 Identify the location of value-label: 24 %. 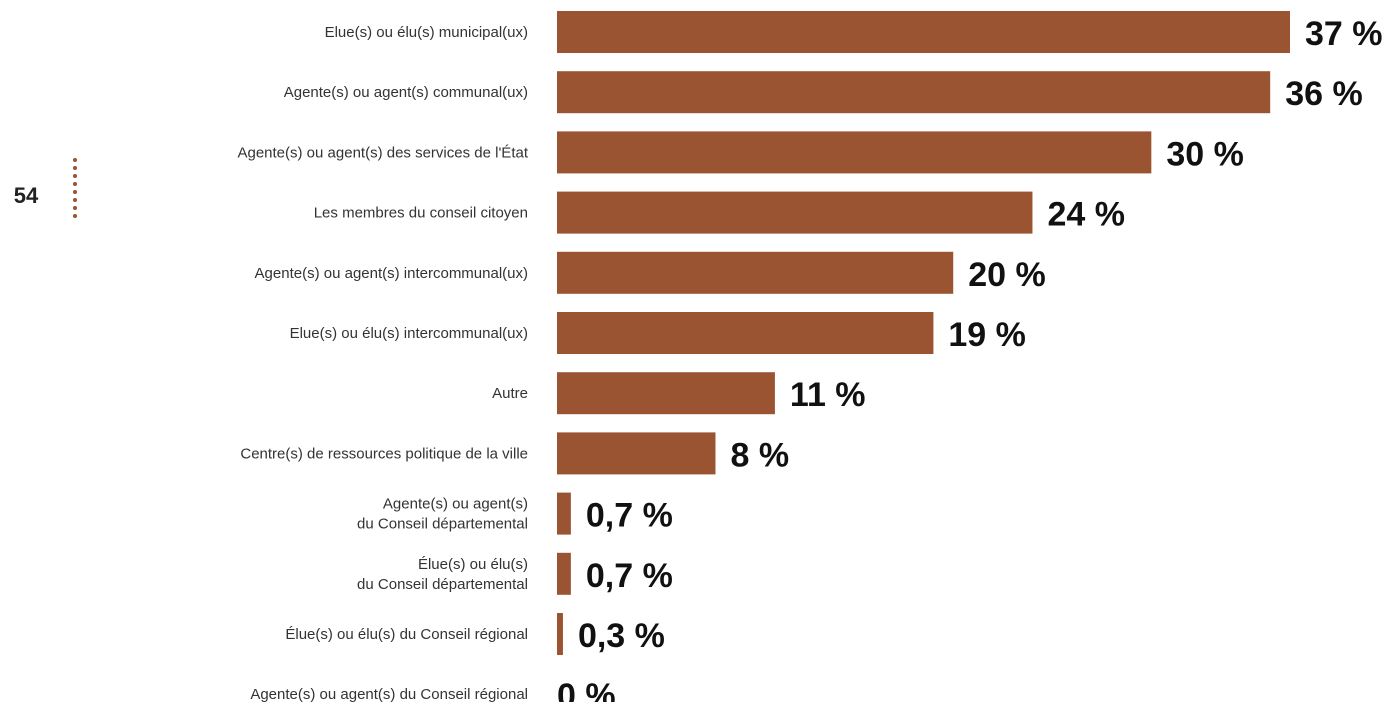
(1086, 215).